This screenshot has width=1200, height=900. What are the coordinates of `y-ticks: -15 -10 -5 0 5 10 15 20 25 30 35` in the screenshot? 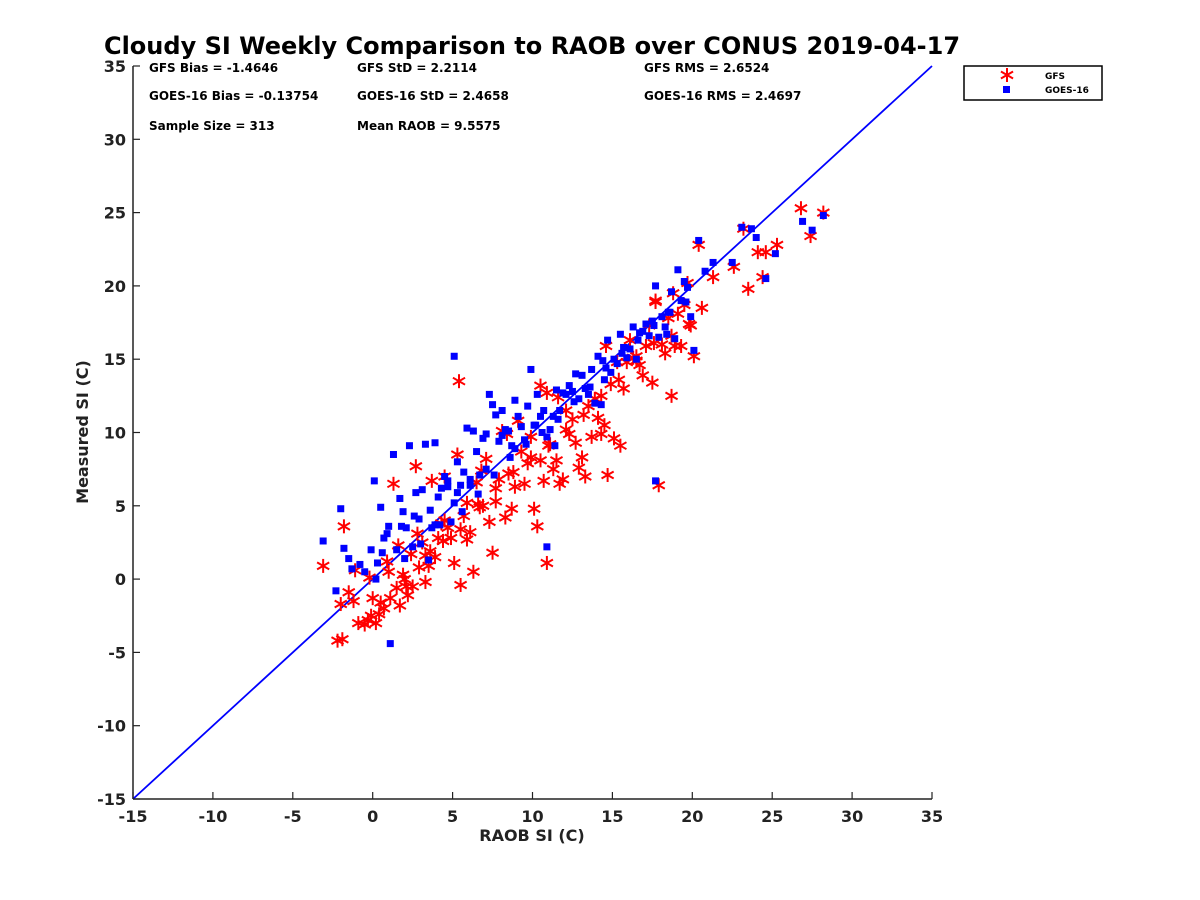 It's located at (118, 433).